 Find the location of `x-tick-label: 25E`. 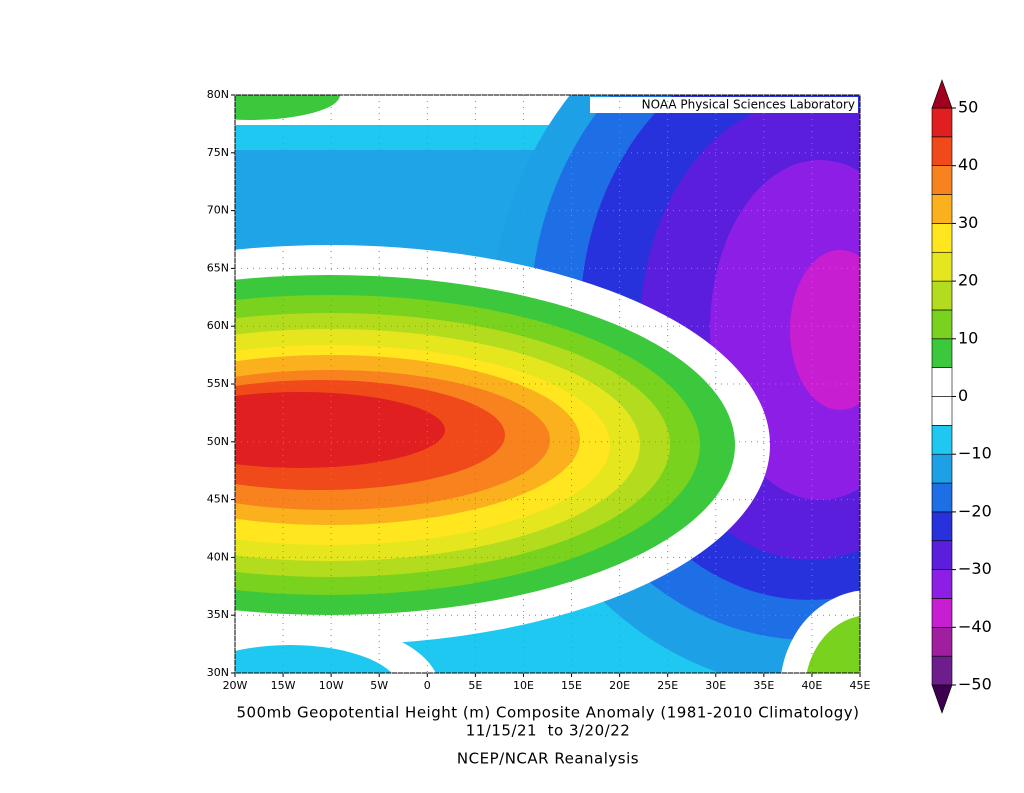

x-tick-label: 25E is located at coordinates (667, 685).